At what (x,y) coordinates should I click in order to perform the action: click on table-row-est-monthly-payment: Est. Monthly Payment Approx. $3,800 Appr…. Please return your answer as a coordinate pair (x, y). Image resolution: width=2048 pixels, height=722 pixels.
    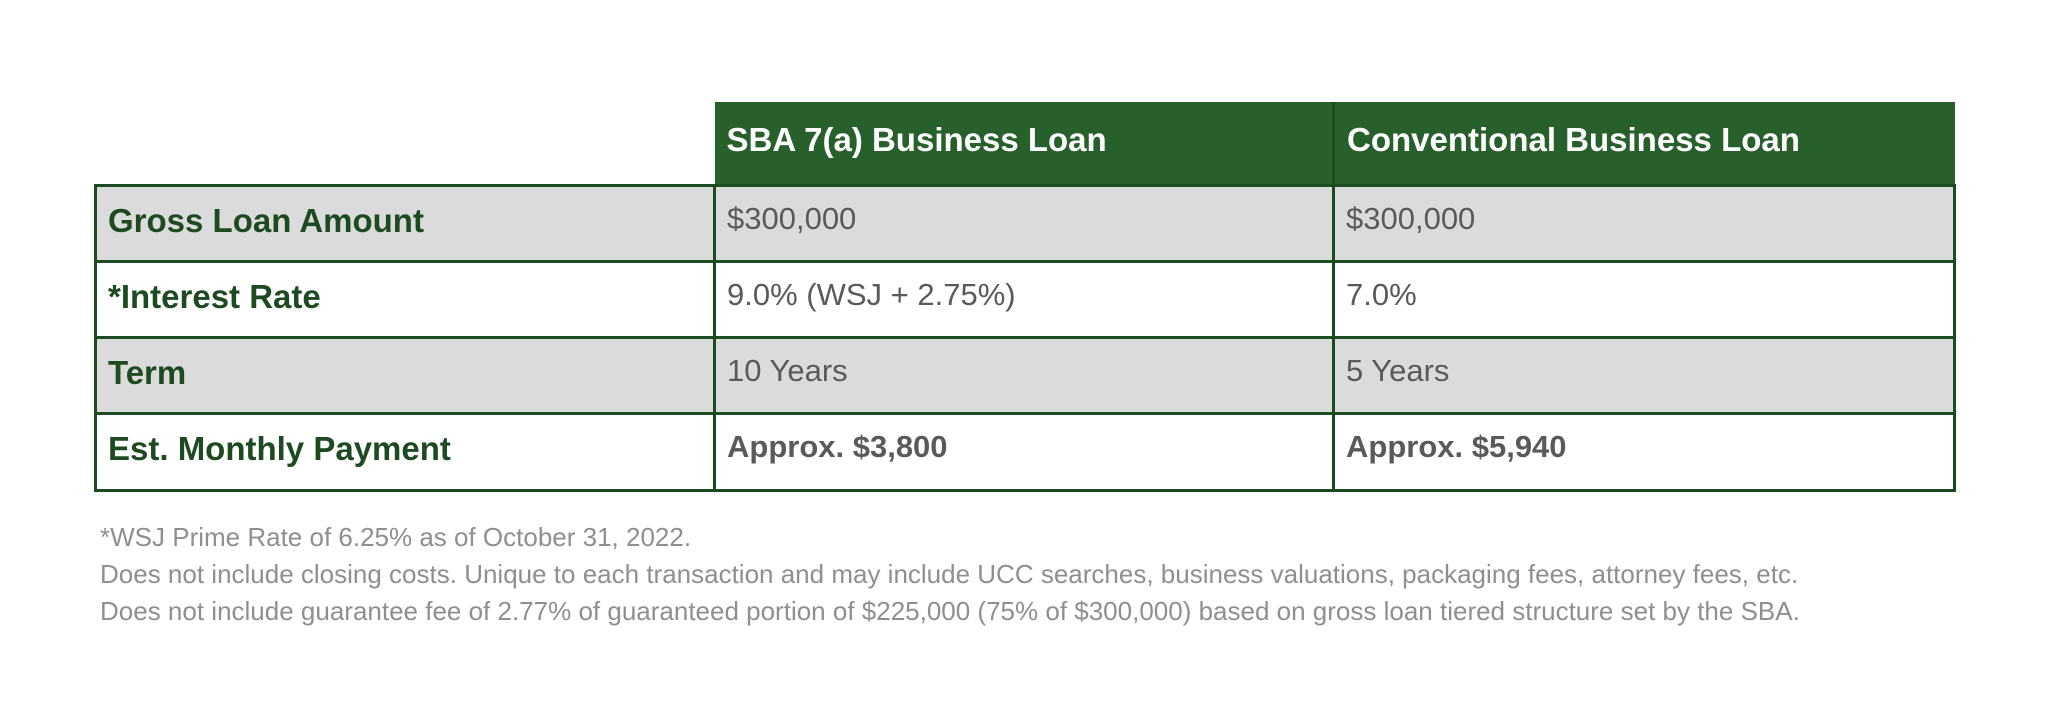
    Looking at the image, I should click on (1025, 451).